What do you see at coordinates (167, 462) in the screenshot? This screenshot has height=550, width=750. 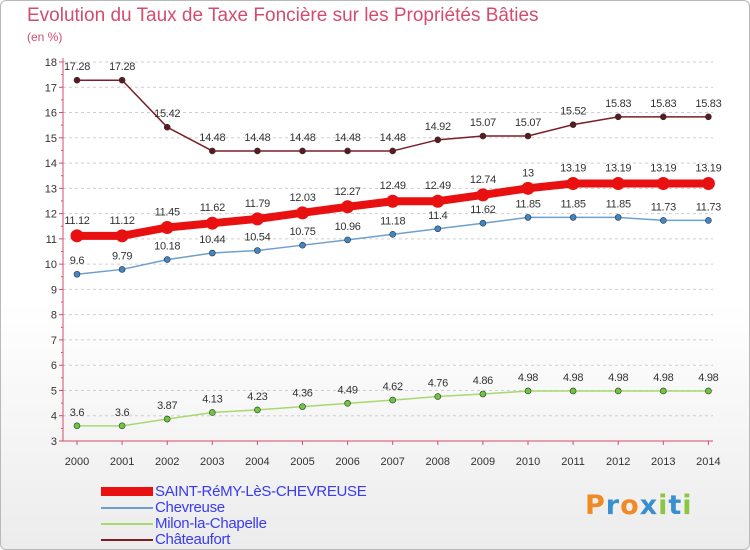 I see `x-tick-label: 2002` at bounding box center [167, 462].